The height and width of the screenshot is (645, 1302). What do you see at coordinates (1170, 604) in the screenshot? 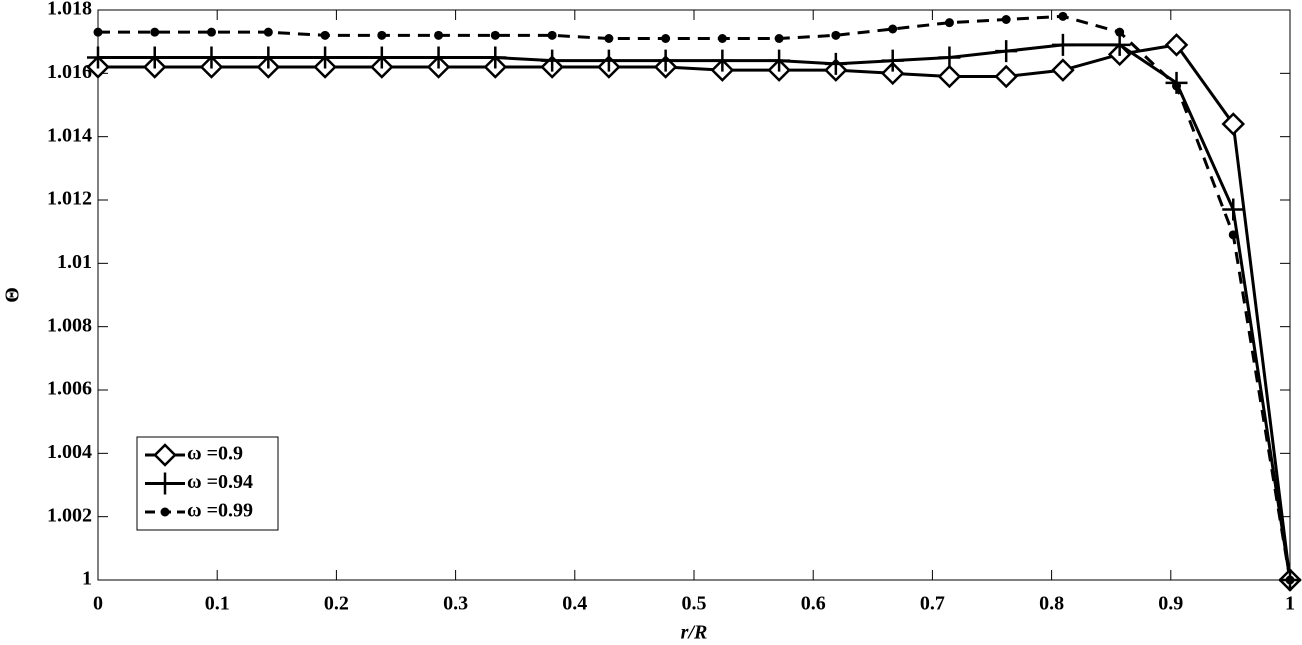
I see `x-tick-label: 0.9` at bounding box center [1170, 604].